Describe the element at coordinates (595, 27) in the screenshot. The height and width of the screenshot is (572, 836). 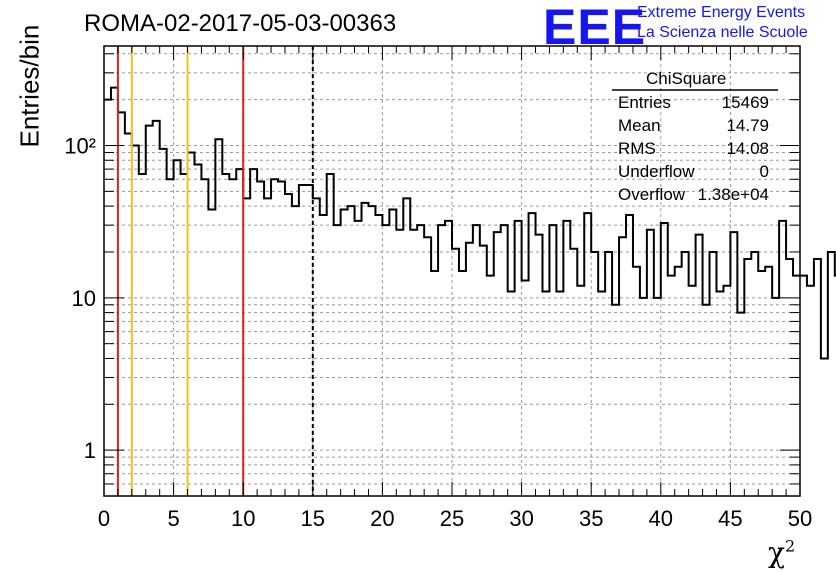
I see `eee-logo: EEE` at that location.